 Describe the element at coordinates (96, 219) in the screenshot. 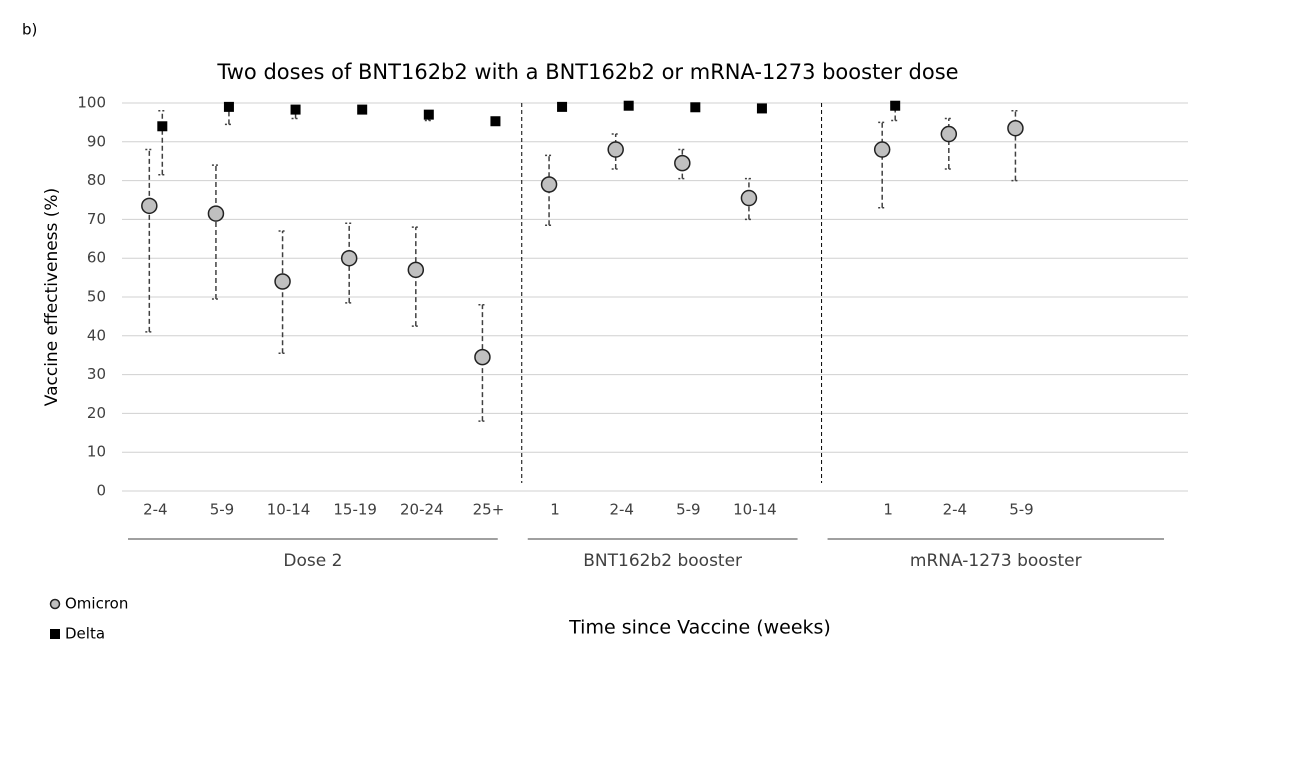

I see `y-tick-label: 70` at that location.